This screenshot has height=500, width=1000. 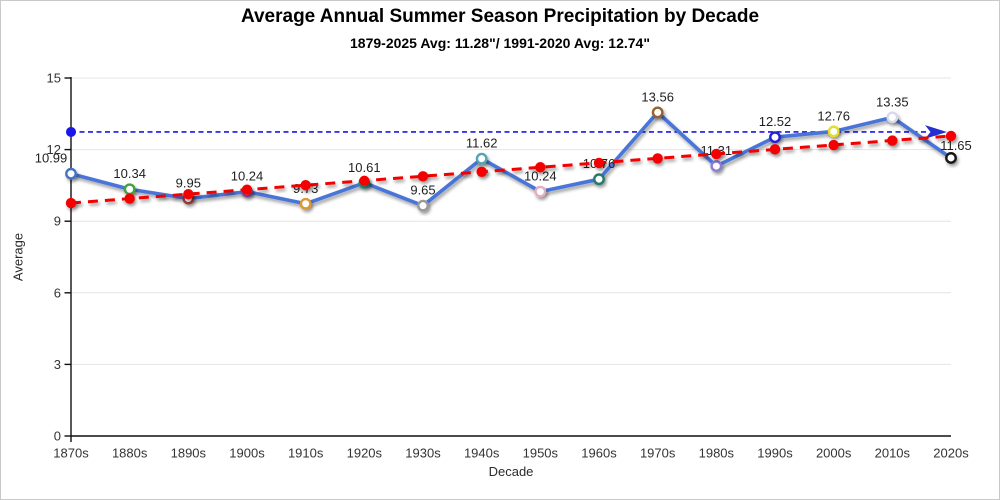 What do you see at coordinates (511, 471) in the screenshot?
I see `x-axis-title: Decade` at bounding box center [511, 471].